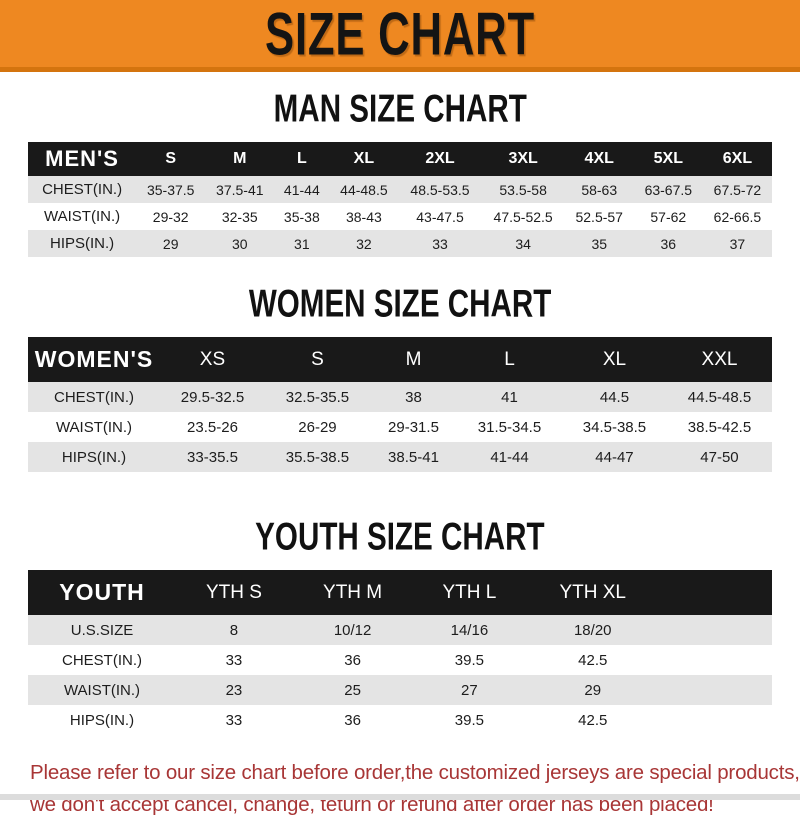  Describe the element at coordinates (82, 243) in the screenshot. I see `row-label: HIPS(IN.)` at that location.